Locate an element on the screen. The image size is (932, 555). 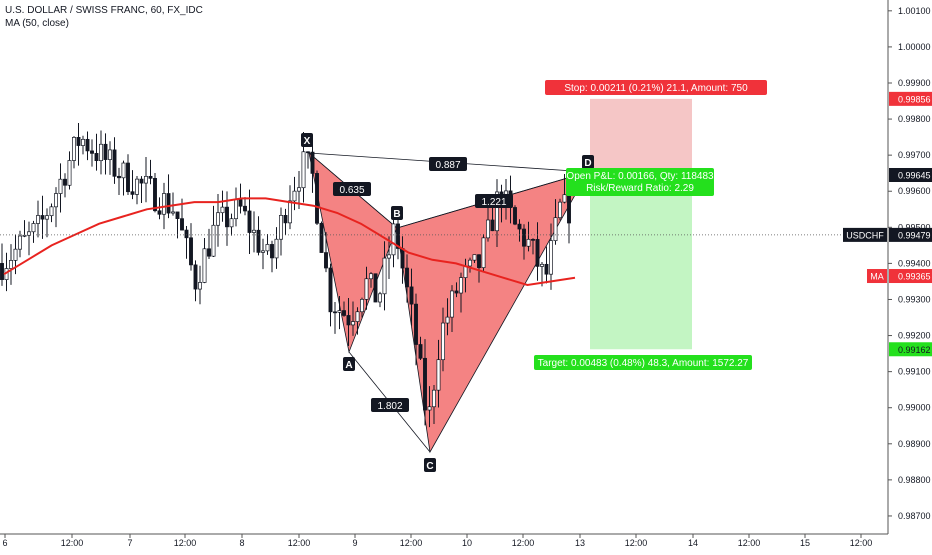
stop-price-tag-value: 0.99856 is located at coordinates (914, 99).